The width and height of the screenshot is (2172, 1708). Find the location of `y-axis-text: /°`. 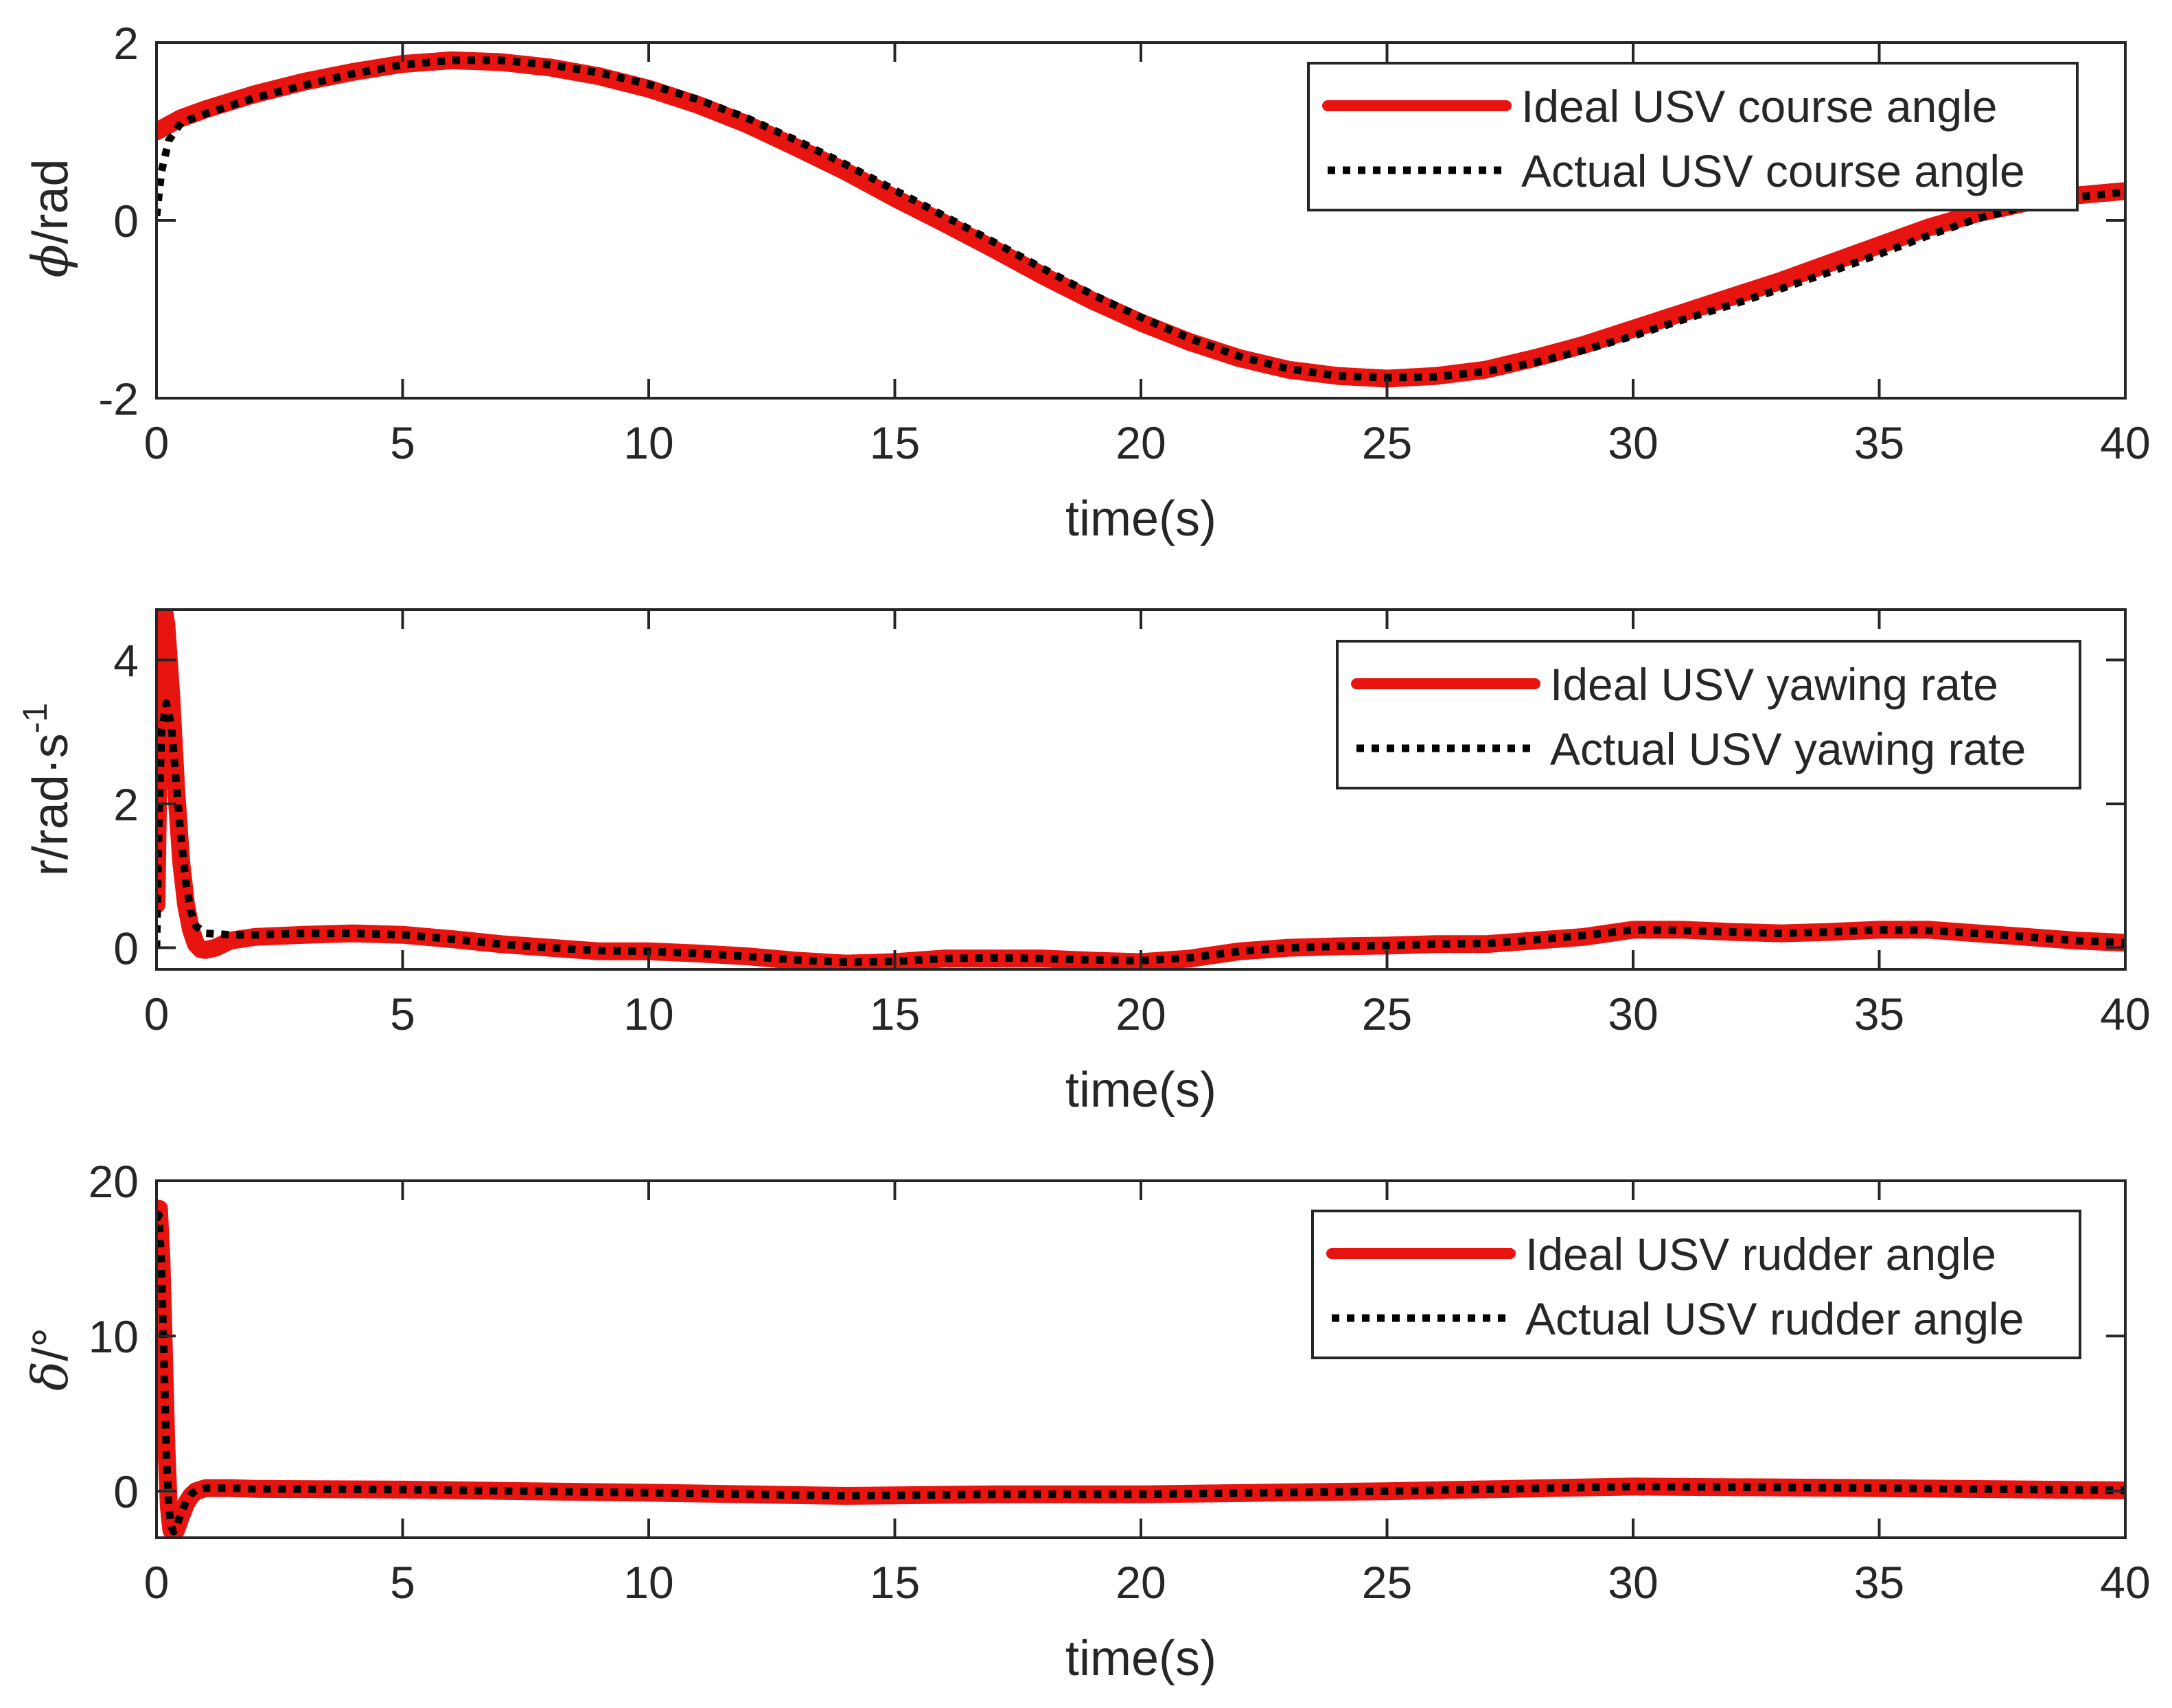

y-axis-text: /° is located at coordinates (50, 1345).